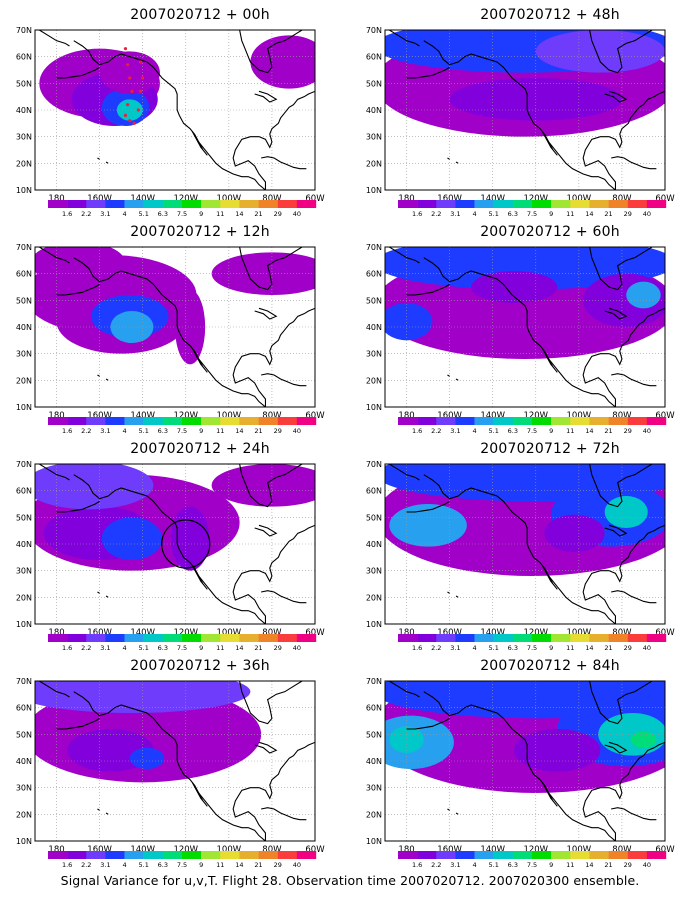  What do you see at coordinates (134, 123) in the screenshot?
I see `flight-track-point` at bounding box center [134, 123].